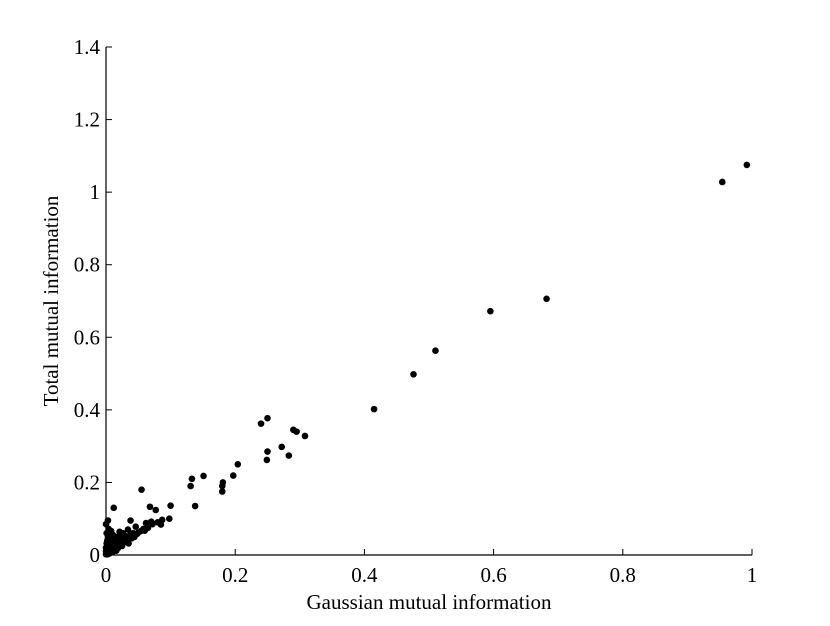  I want to click on x-tick-label: 0.8, so click(623, 575).